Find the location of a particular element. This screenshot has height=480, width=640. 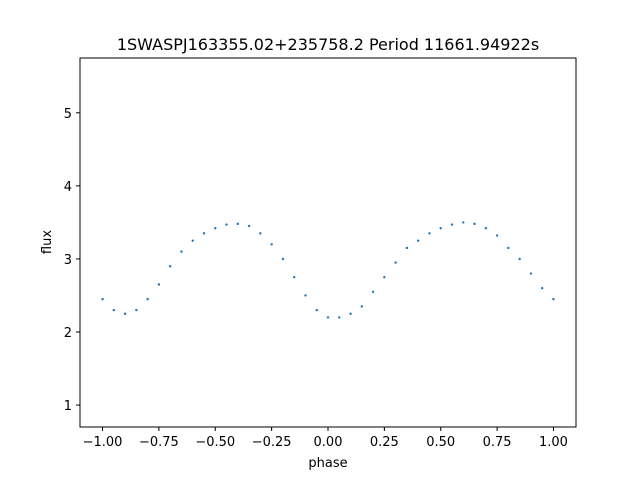

y-axis-label: flux is located at coordinates (47, 242).